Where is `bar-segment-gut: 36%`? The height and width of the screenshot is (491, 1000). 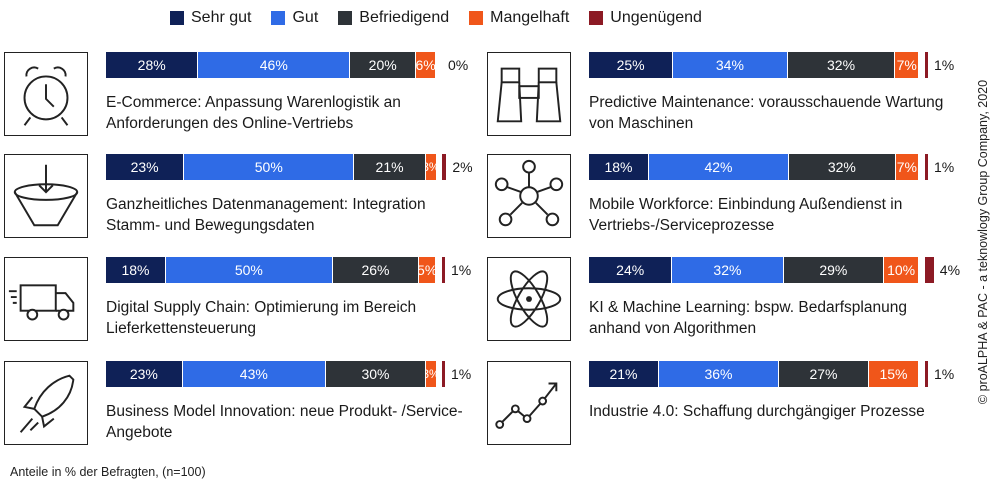
bar-segment-gut: 36% is located at coordinates (719, 374).